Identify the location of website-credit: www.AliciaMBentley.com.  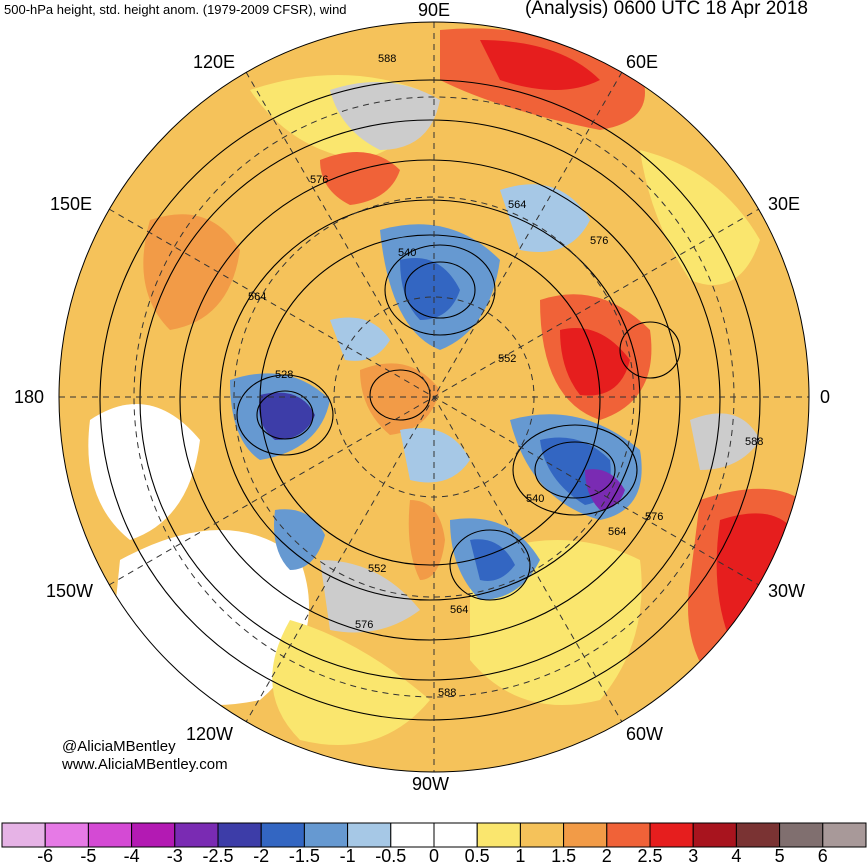
(145, 764).